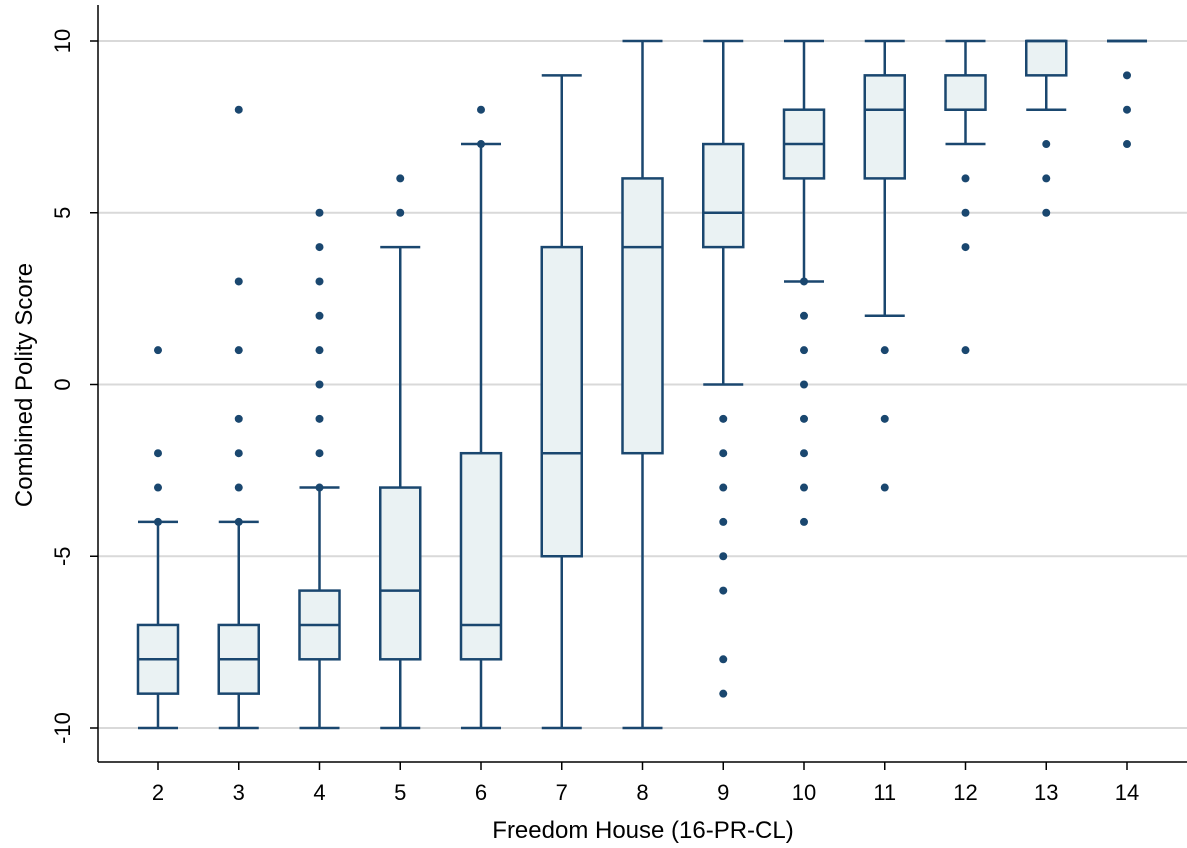  Describe the element at coordinates (1127, 792) in the screenshot. I see `x-tick-label: 14` at that location.